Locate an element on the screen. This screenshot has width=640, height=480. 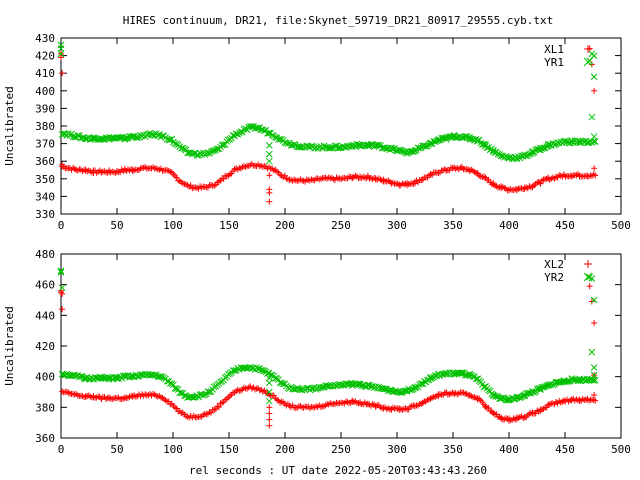
legend-swatch-xl2 is located at coordinates (588, 264).